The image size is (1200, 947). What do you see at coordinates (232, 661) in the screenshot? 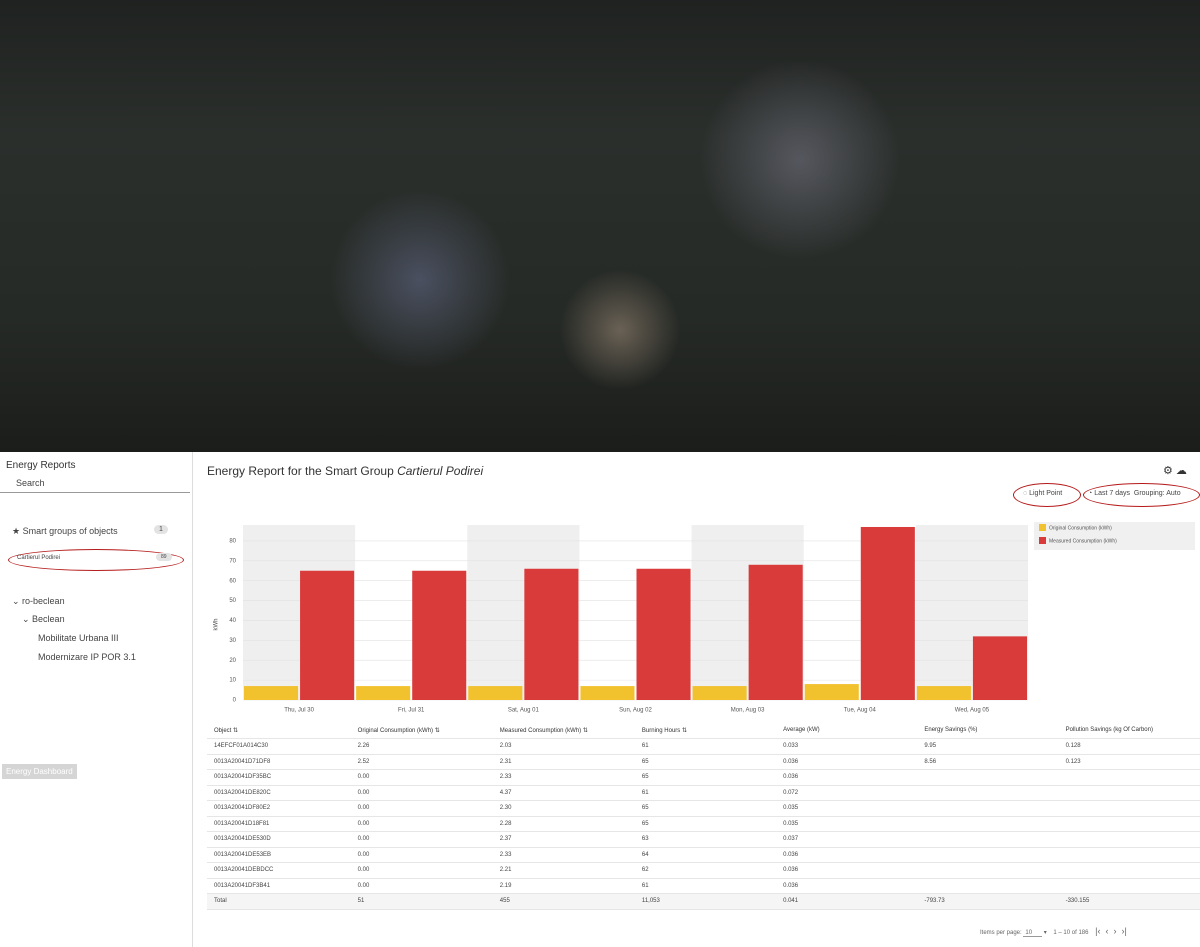
I see `y-tick-label: 20` at bounding box center [232, 661].